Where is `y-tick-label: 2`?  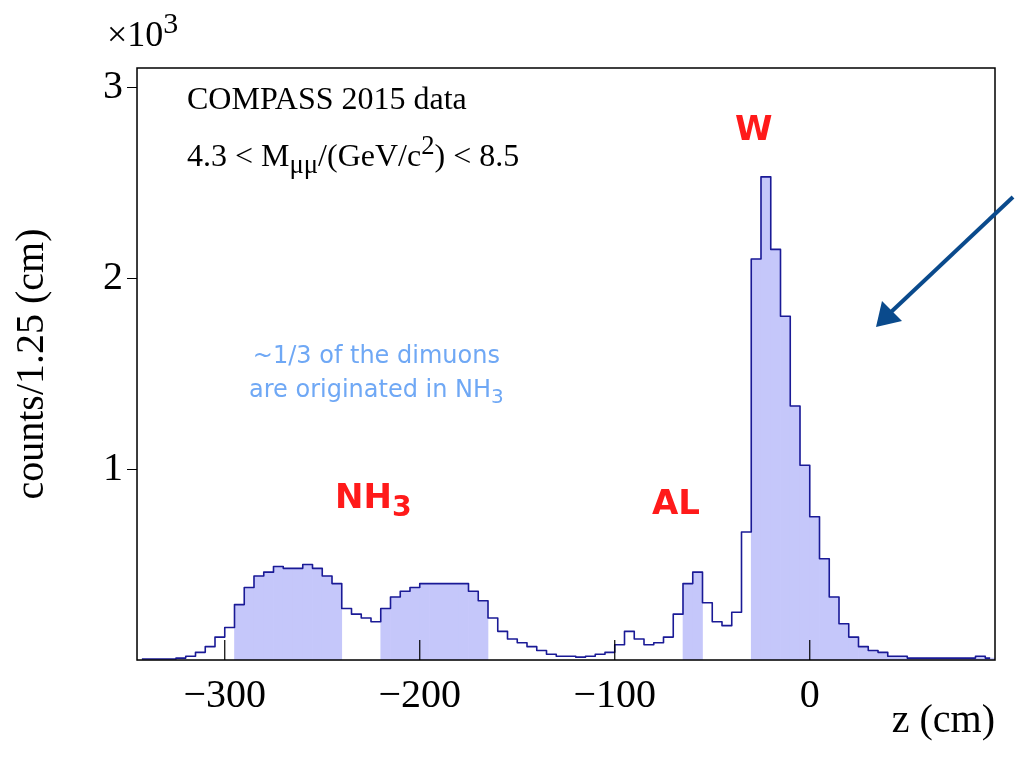 y-tick-label: 2 is located at coordinates (113, 275).